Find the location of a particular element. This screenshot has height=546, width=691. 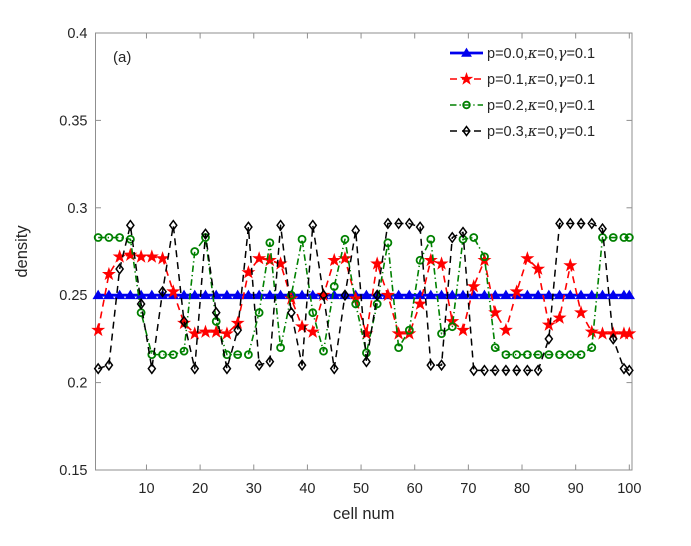

x-tick-label: 100 is located at coordinates (629, 489).